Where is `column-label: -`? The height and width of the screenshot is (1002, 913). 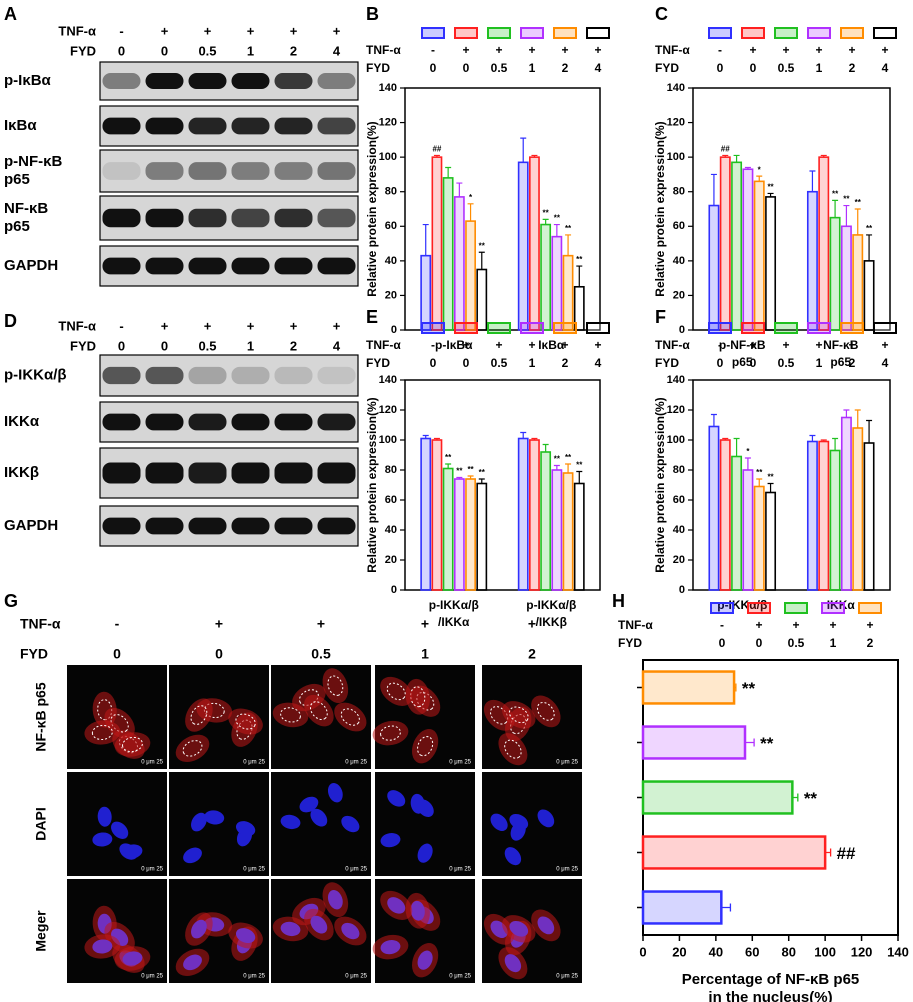 column-label: - is located at coordinates (117, 624).